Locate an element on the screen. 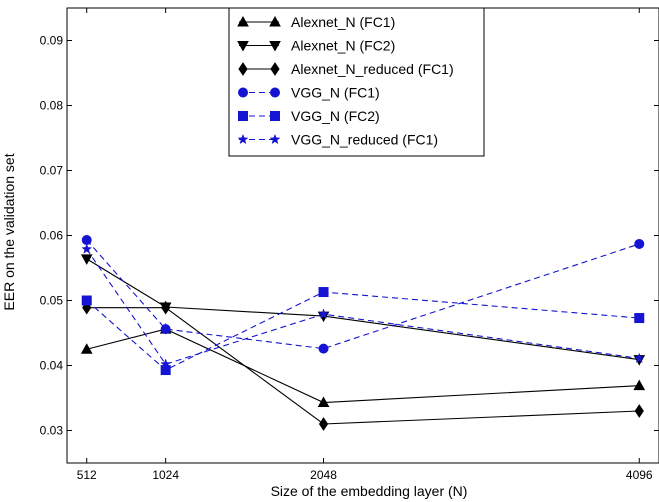 This screenshot has width=659, height=502. x-tick-label: 2048 is located at coordinates (323, 475).